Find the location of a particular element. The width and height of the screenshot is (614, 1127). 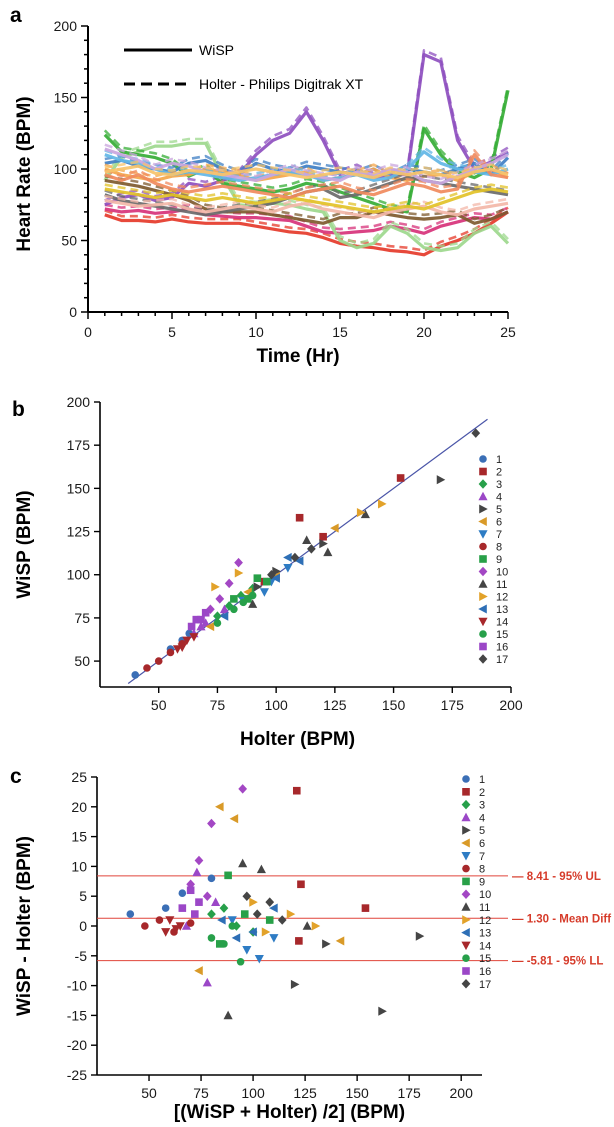

panel-c-reference-label: — 8.41 - 95% UL is located at coordinates (556, 877).